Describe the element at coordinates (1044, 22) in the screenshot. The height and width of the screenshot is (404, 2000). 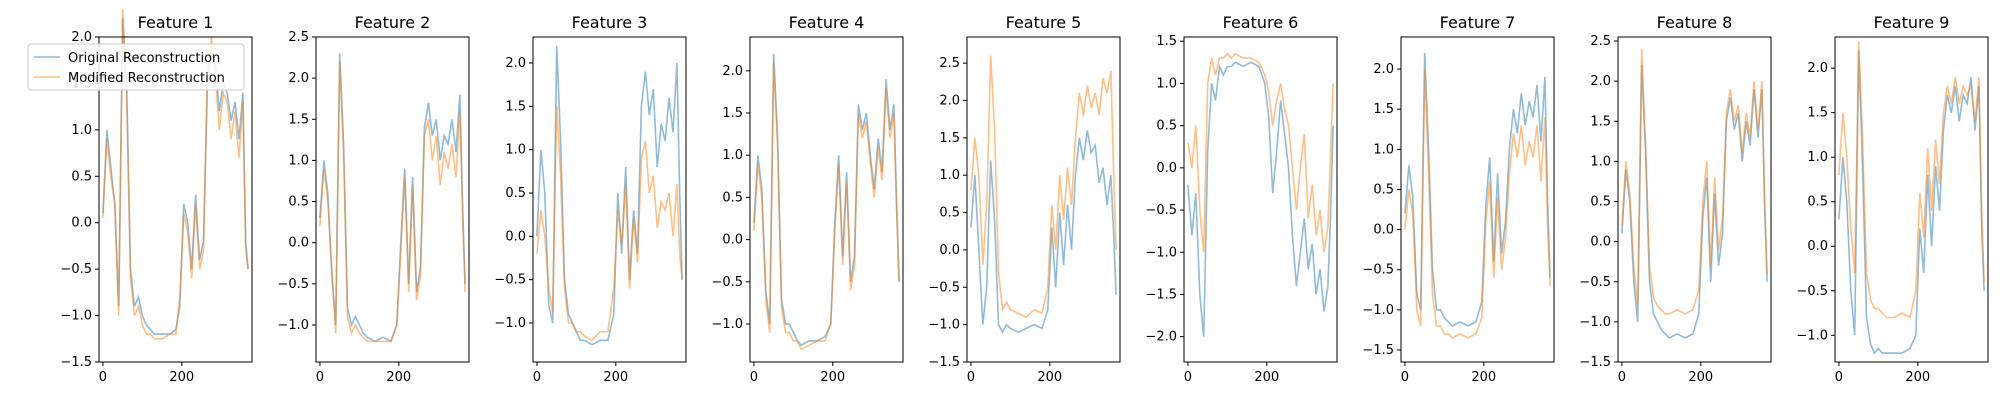
I see `panel-title: Feature 5` at that location.